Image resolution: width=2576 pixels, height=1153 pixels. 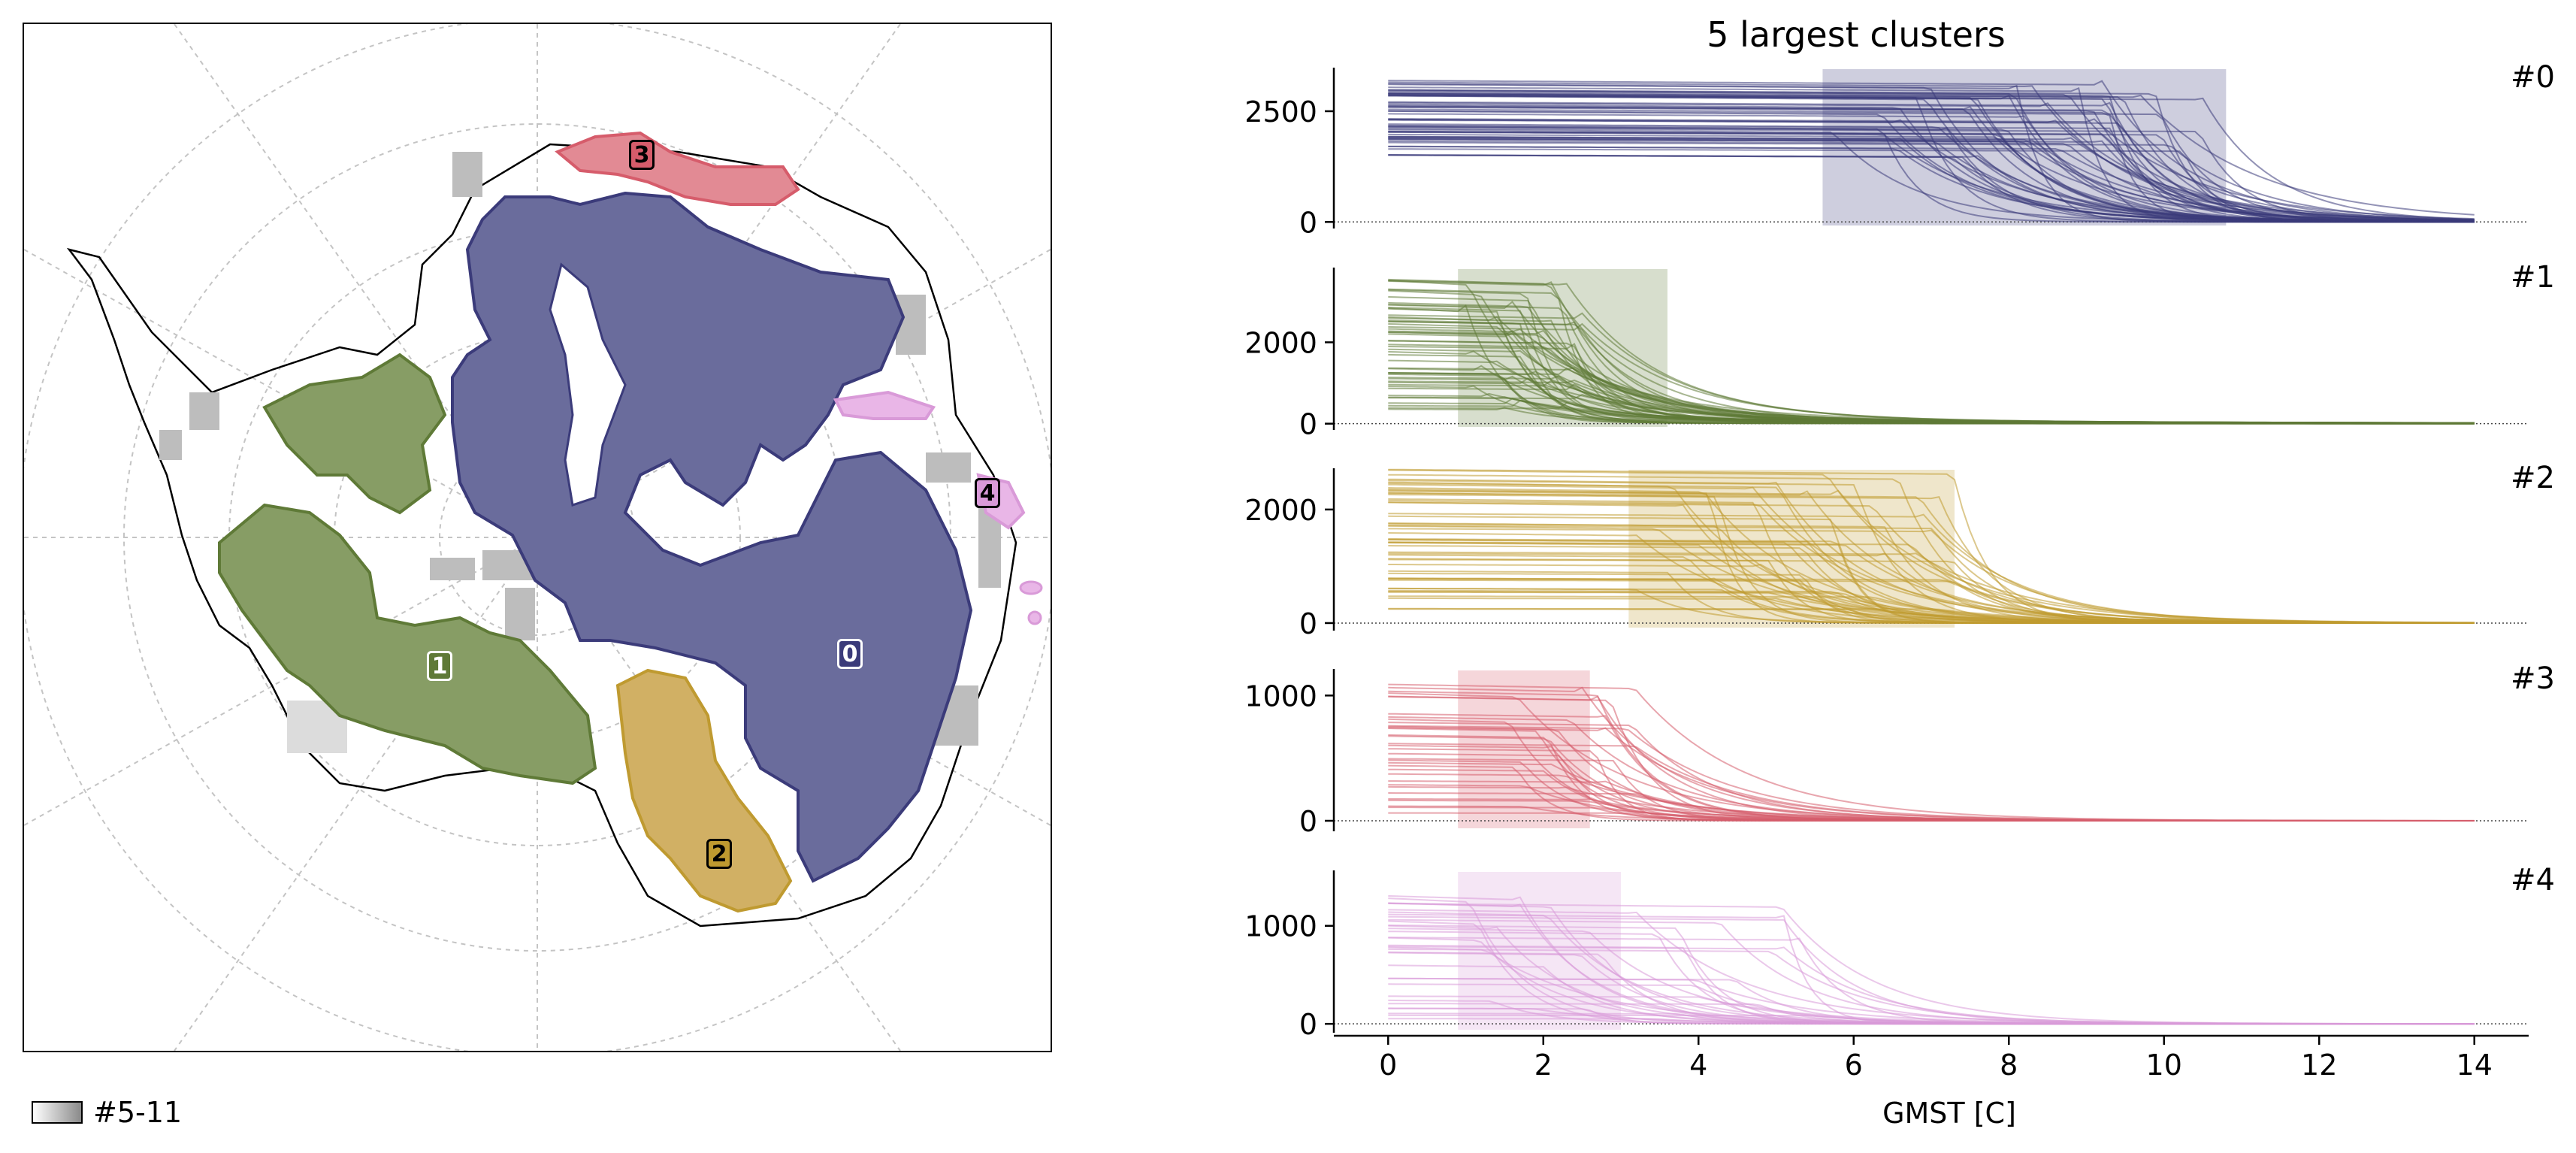 What do you see at coordinates (1388, 1065) in the screenshot?
I see `x-tick-label: 0` at bounding box center [1388, 1065].